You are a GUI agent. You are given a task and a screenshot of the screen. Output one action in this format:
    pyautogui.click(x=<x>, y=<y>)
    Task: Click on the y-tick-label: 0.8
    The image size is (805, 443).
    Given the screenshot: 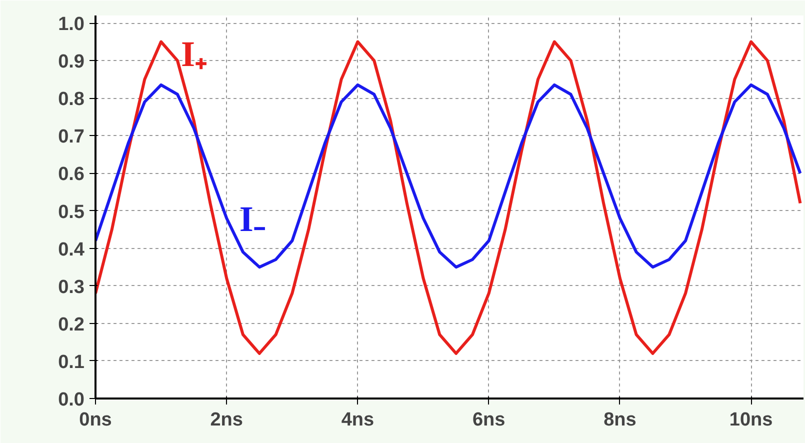 What is the action you would take?
    pyautogui.click(x=71, y=99)
    